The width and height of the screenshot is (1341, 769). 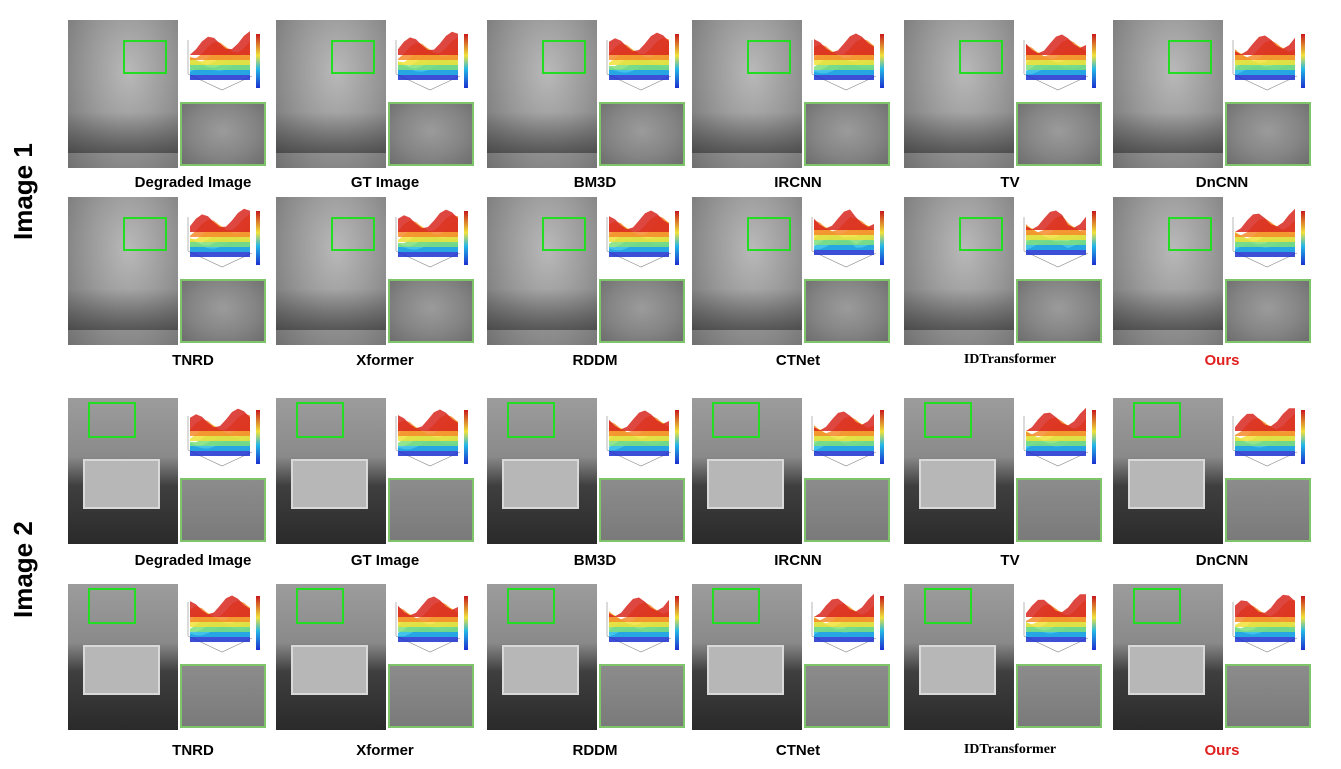 I want to click on method-caption: BM3D, so click(x=595, y=560).